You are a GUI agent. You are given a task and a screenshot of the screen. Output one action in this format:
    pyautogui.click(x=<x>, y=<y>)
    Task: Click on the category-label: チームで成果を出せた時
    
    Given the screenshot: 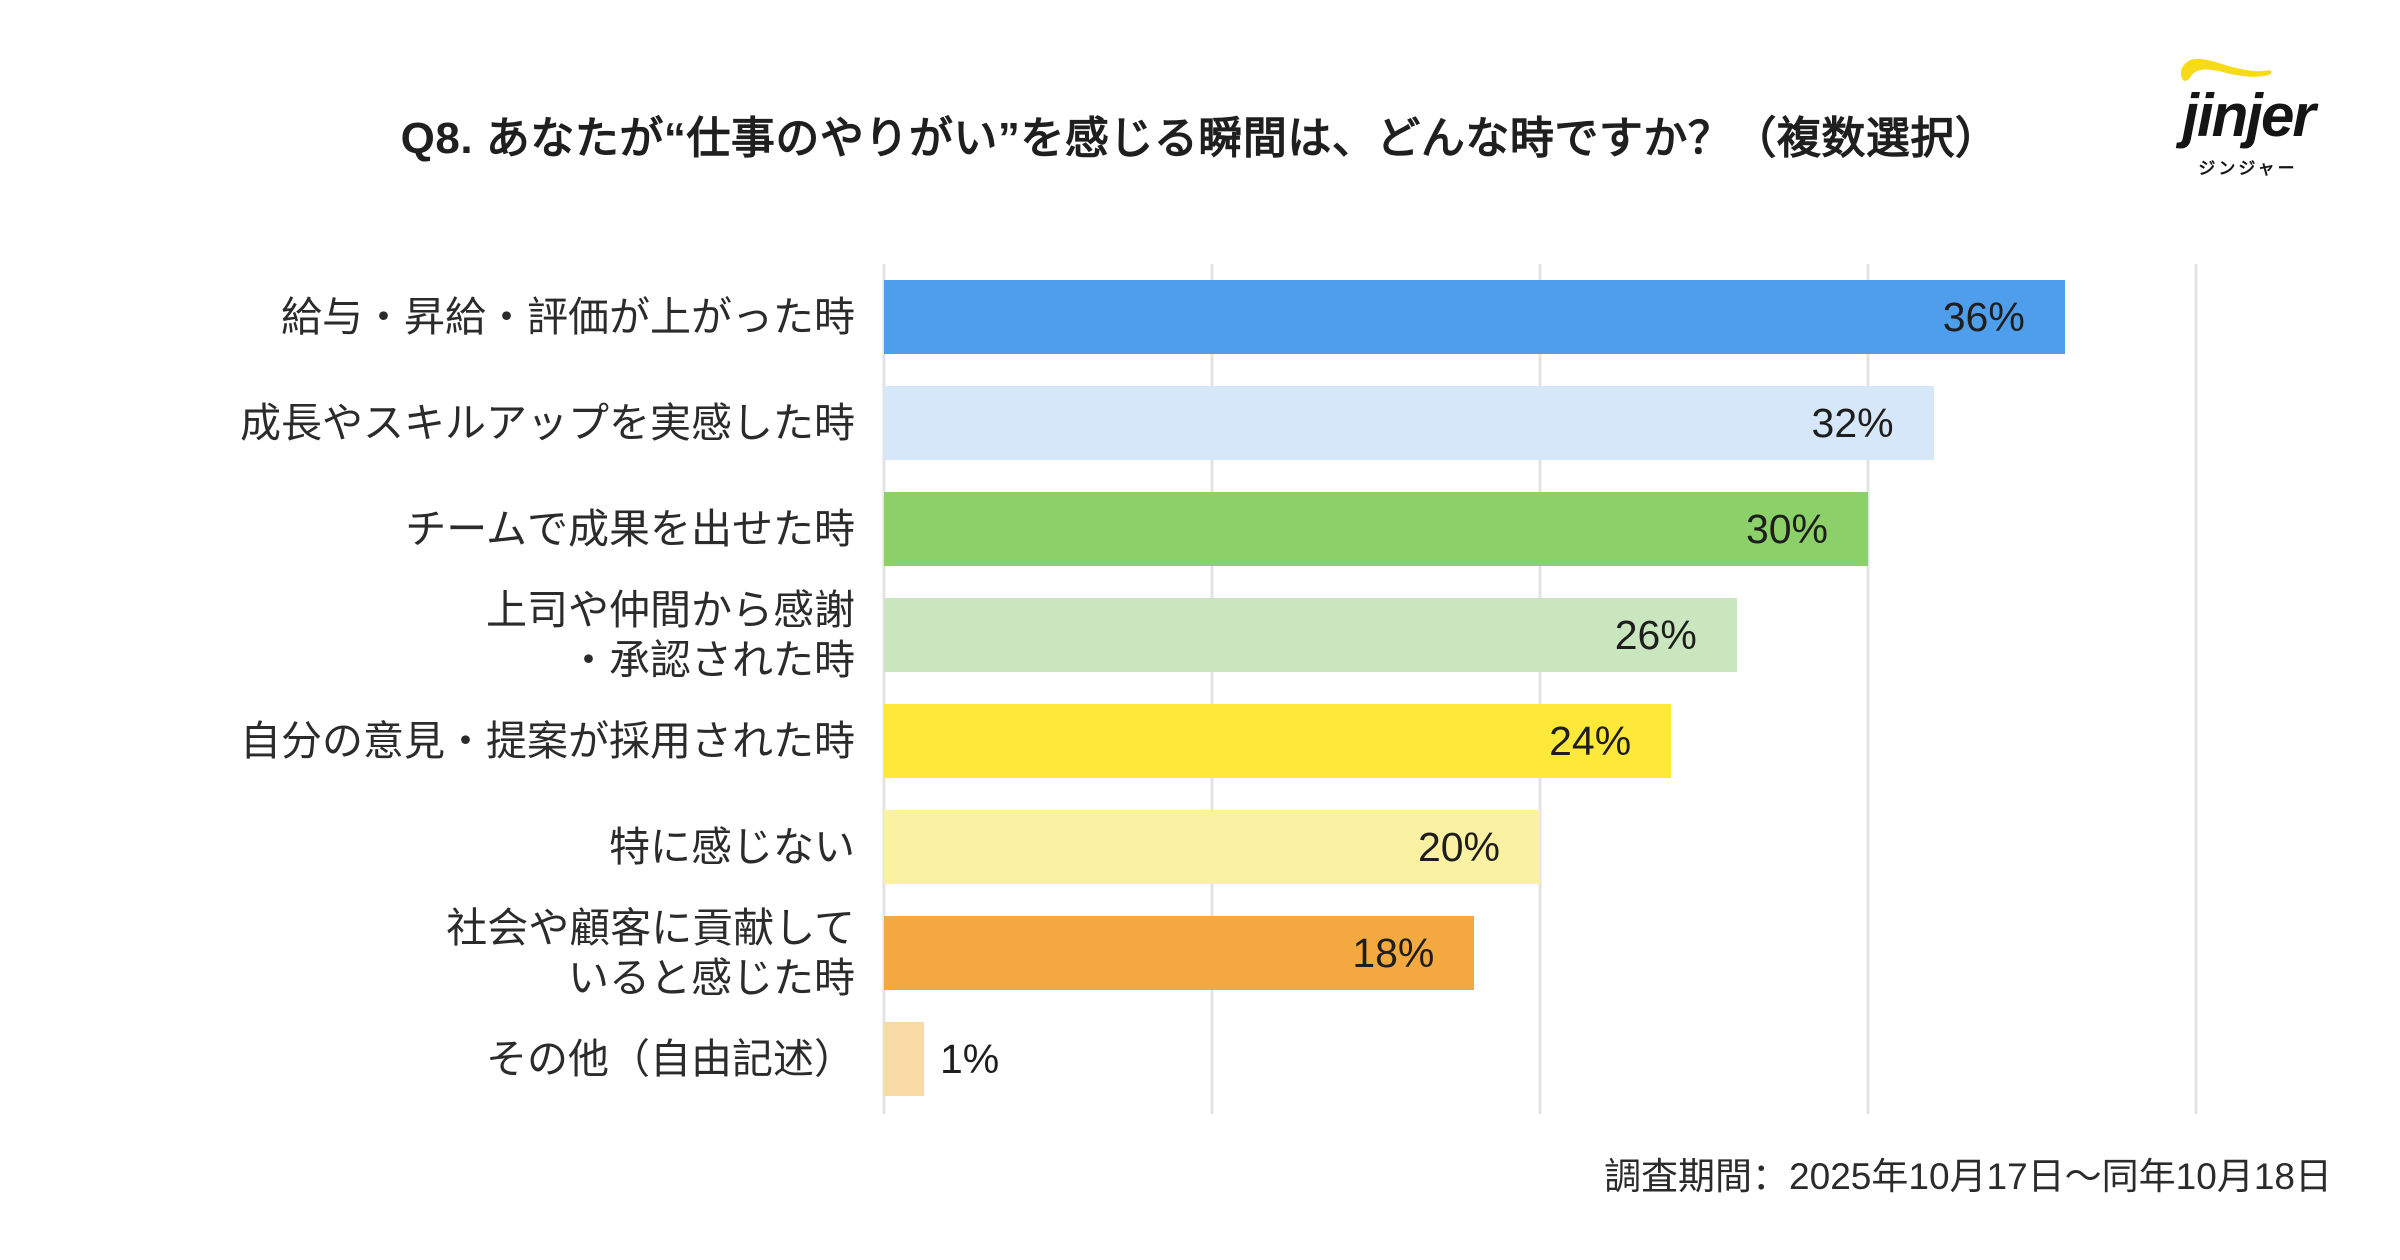 What is the action you would take?
    pyautogui.click(x=630, y=528)
    